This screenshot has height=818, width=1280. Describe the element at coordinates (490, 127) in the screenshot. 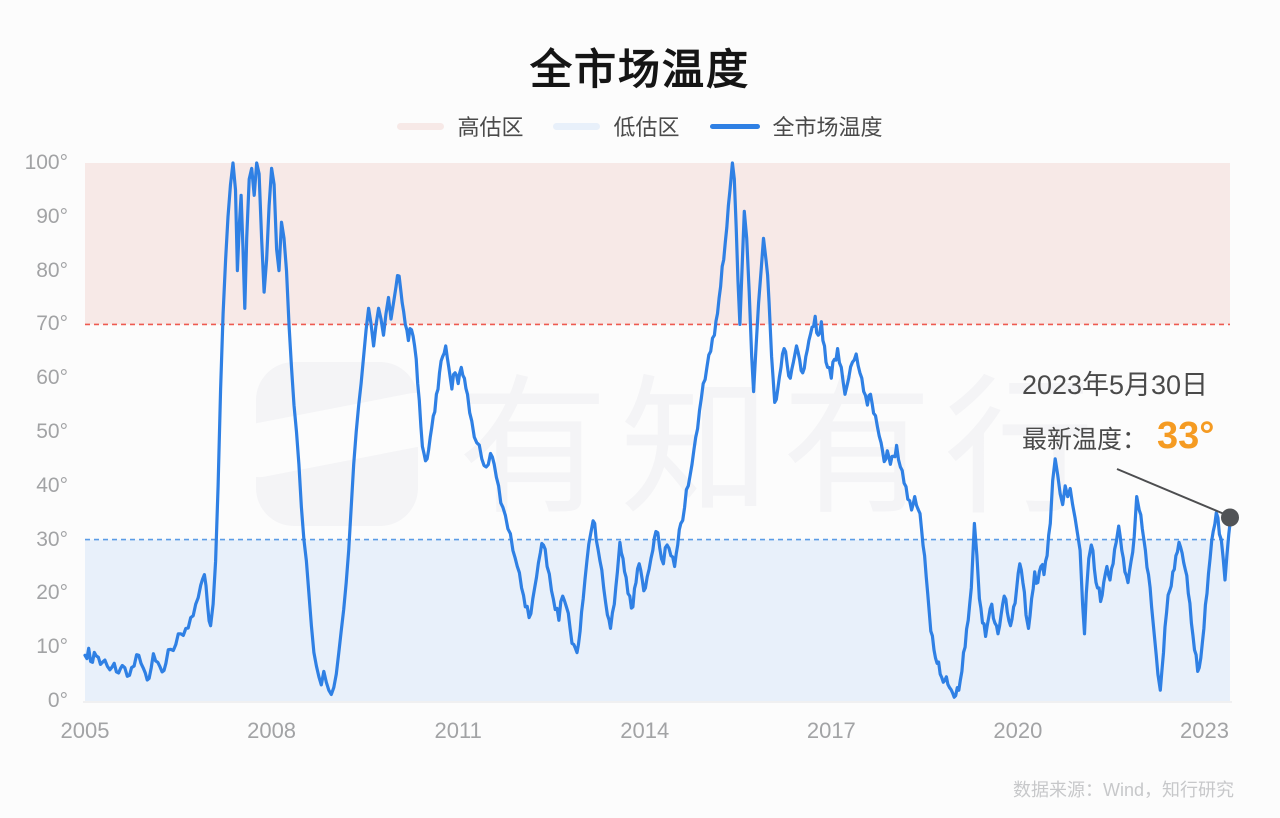

I see `legend-label: 高估区` at that location.